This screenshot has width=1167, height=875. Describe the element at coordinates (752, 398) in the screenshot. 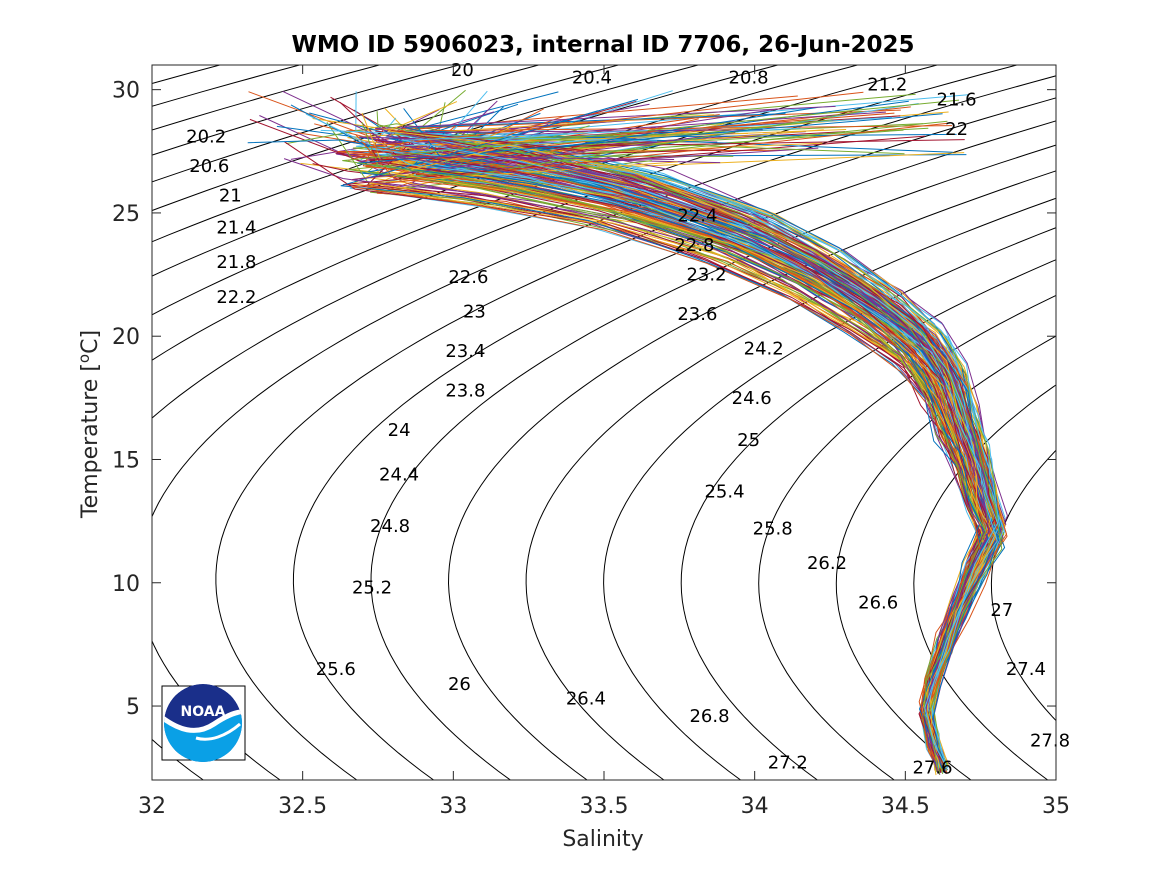

I see `contour-label-22: 24.6` at that location.